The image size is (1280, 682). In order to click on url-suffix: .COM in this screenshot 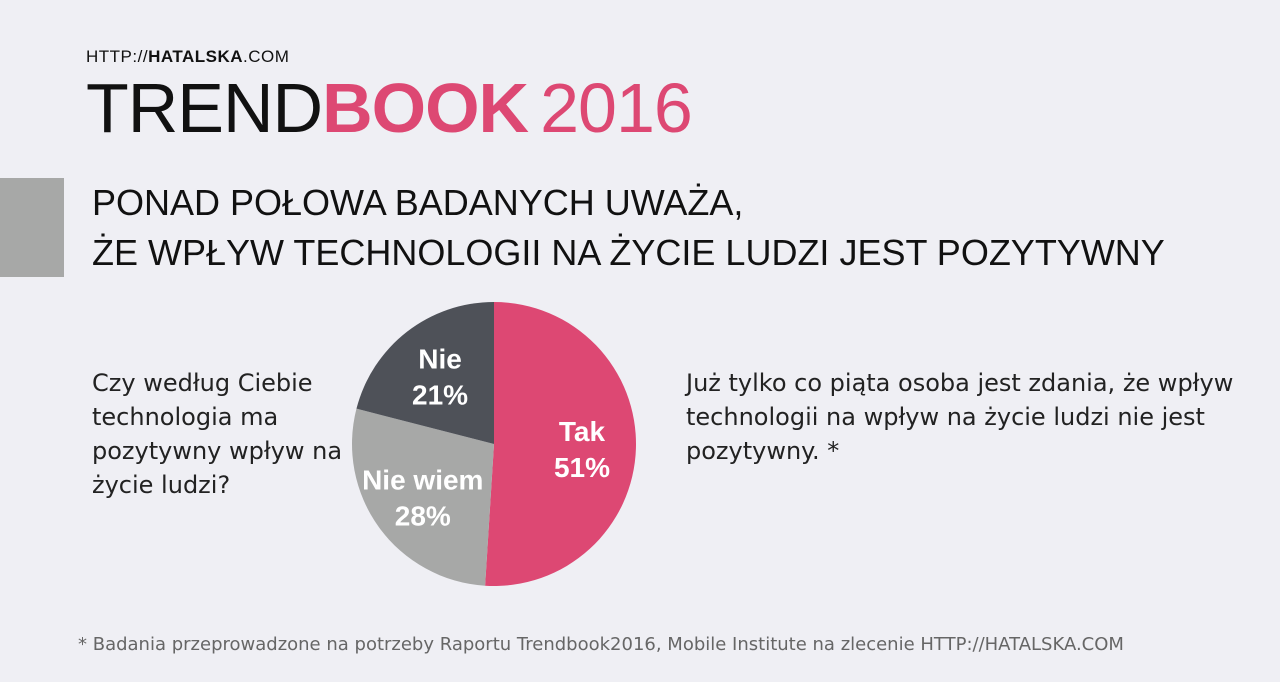, I will do `click(266, 56)`.